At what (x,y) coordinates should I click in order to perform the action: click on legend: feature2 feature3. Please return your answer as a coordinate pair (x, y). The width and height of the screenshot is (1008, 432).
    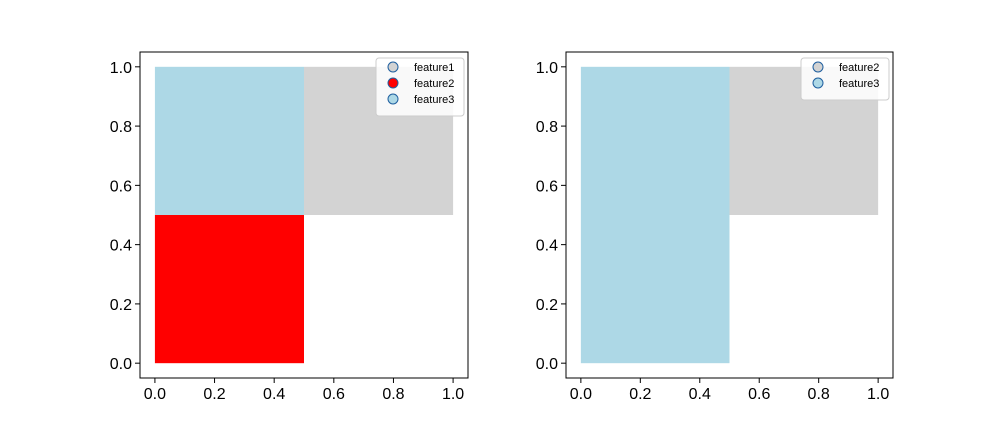
    Looking at the image, I should click on (845, 79).